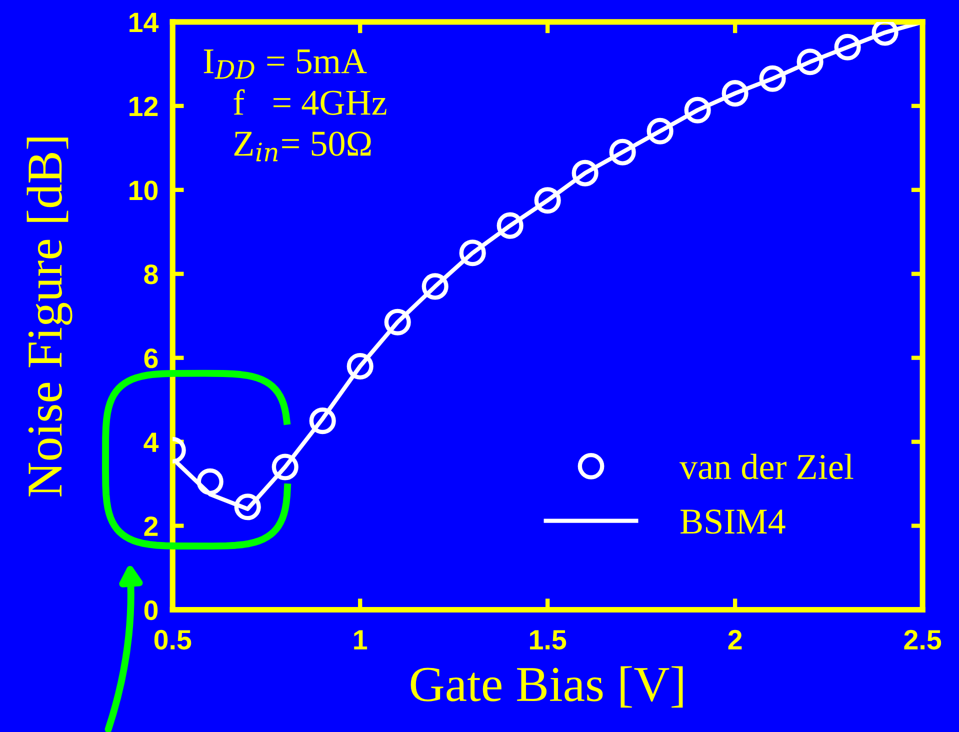 Image resolution: width=959 pixels, height=732 pixels. What do you see at coordinates (151, 442) in the screenshot?
I see `y-tick-label: 4` at bounding box center [151, 442].